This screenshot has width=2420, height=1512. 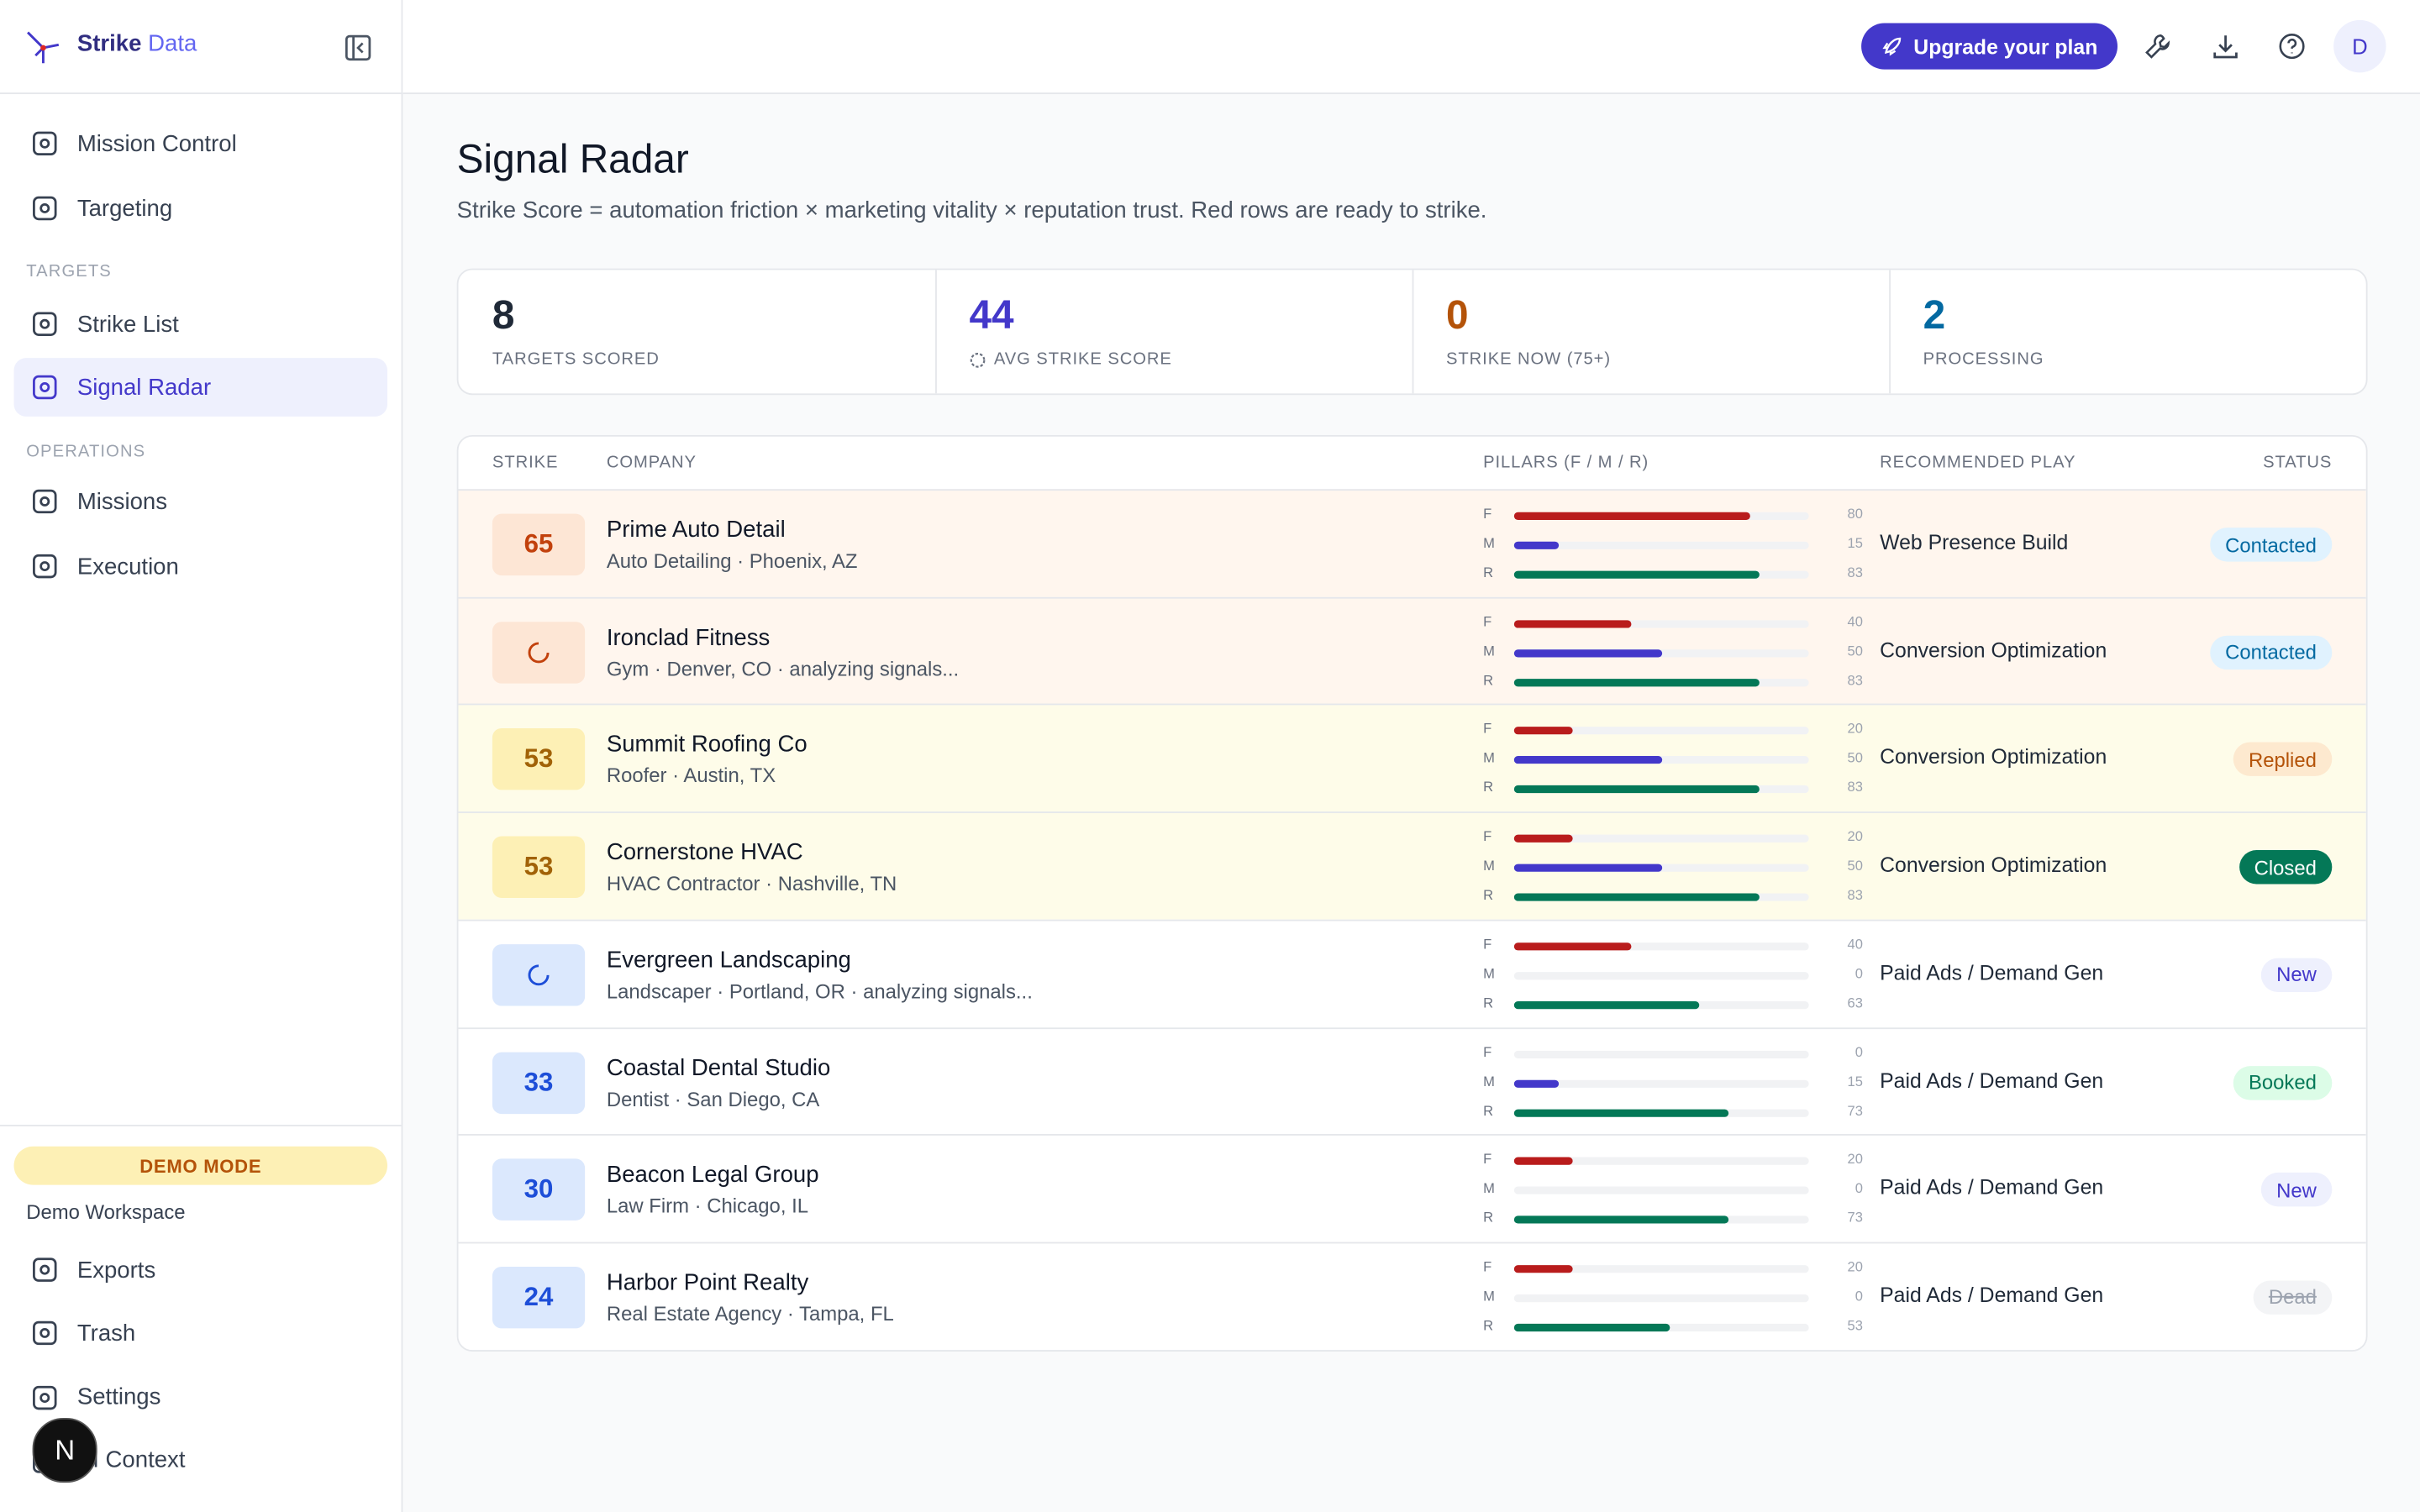 What do you see at coordinates (1993, 865) in the screenshot?
I see `recommended-play: Conversion Optimization` at bounding box center [1993, 865].